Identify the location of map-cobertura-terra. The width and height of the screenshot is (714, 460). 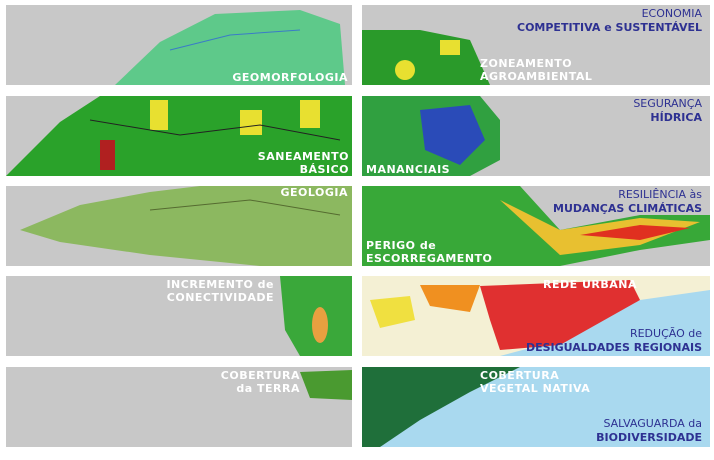
(326, 385).